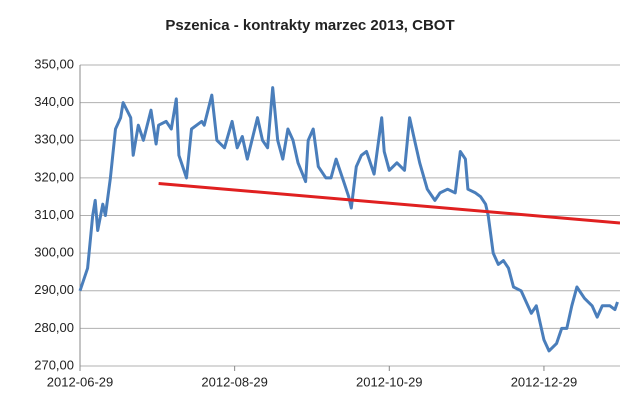  What do you see at coordinates (54, 327) in the screenshot?
I see `y-tick-label: 280,00` at bounding box center [54, 327].